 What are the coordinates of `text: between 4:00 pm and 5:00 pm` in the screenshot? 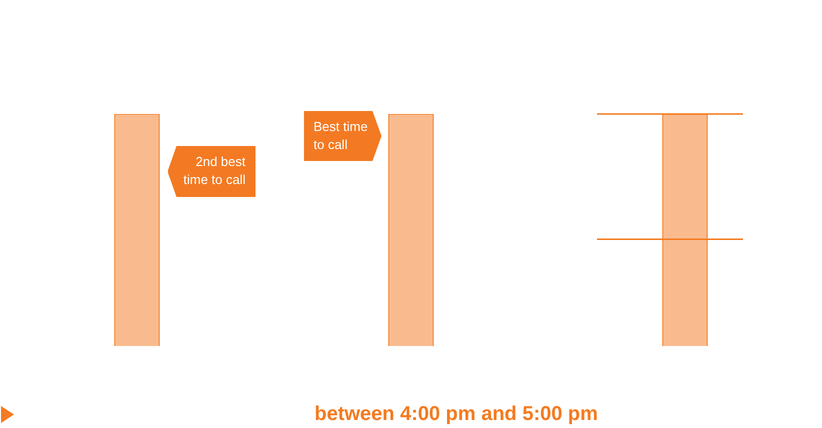 It's located at (456, 414).